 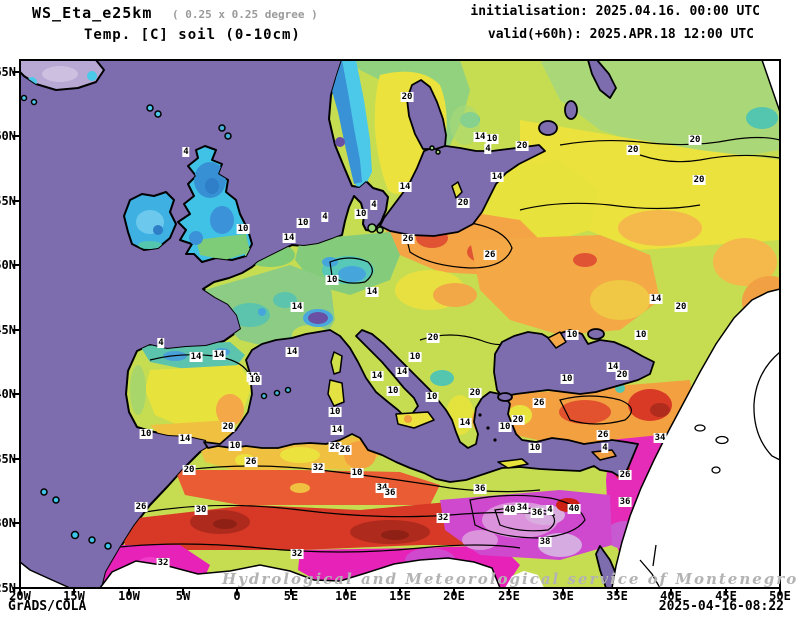 What do you see at coordinates (548, 128) in the screenshot?
I see `lake-ladoga` at bounding box center [548, 128].